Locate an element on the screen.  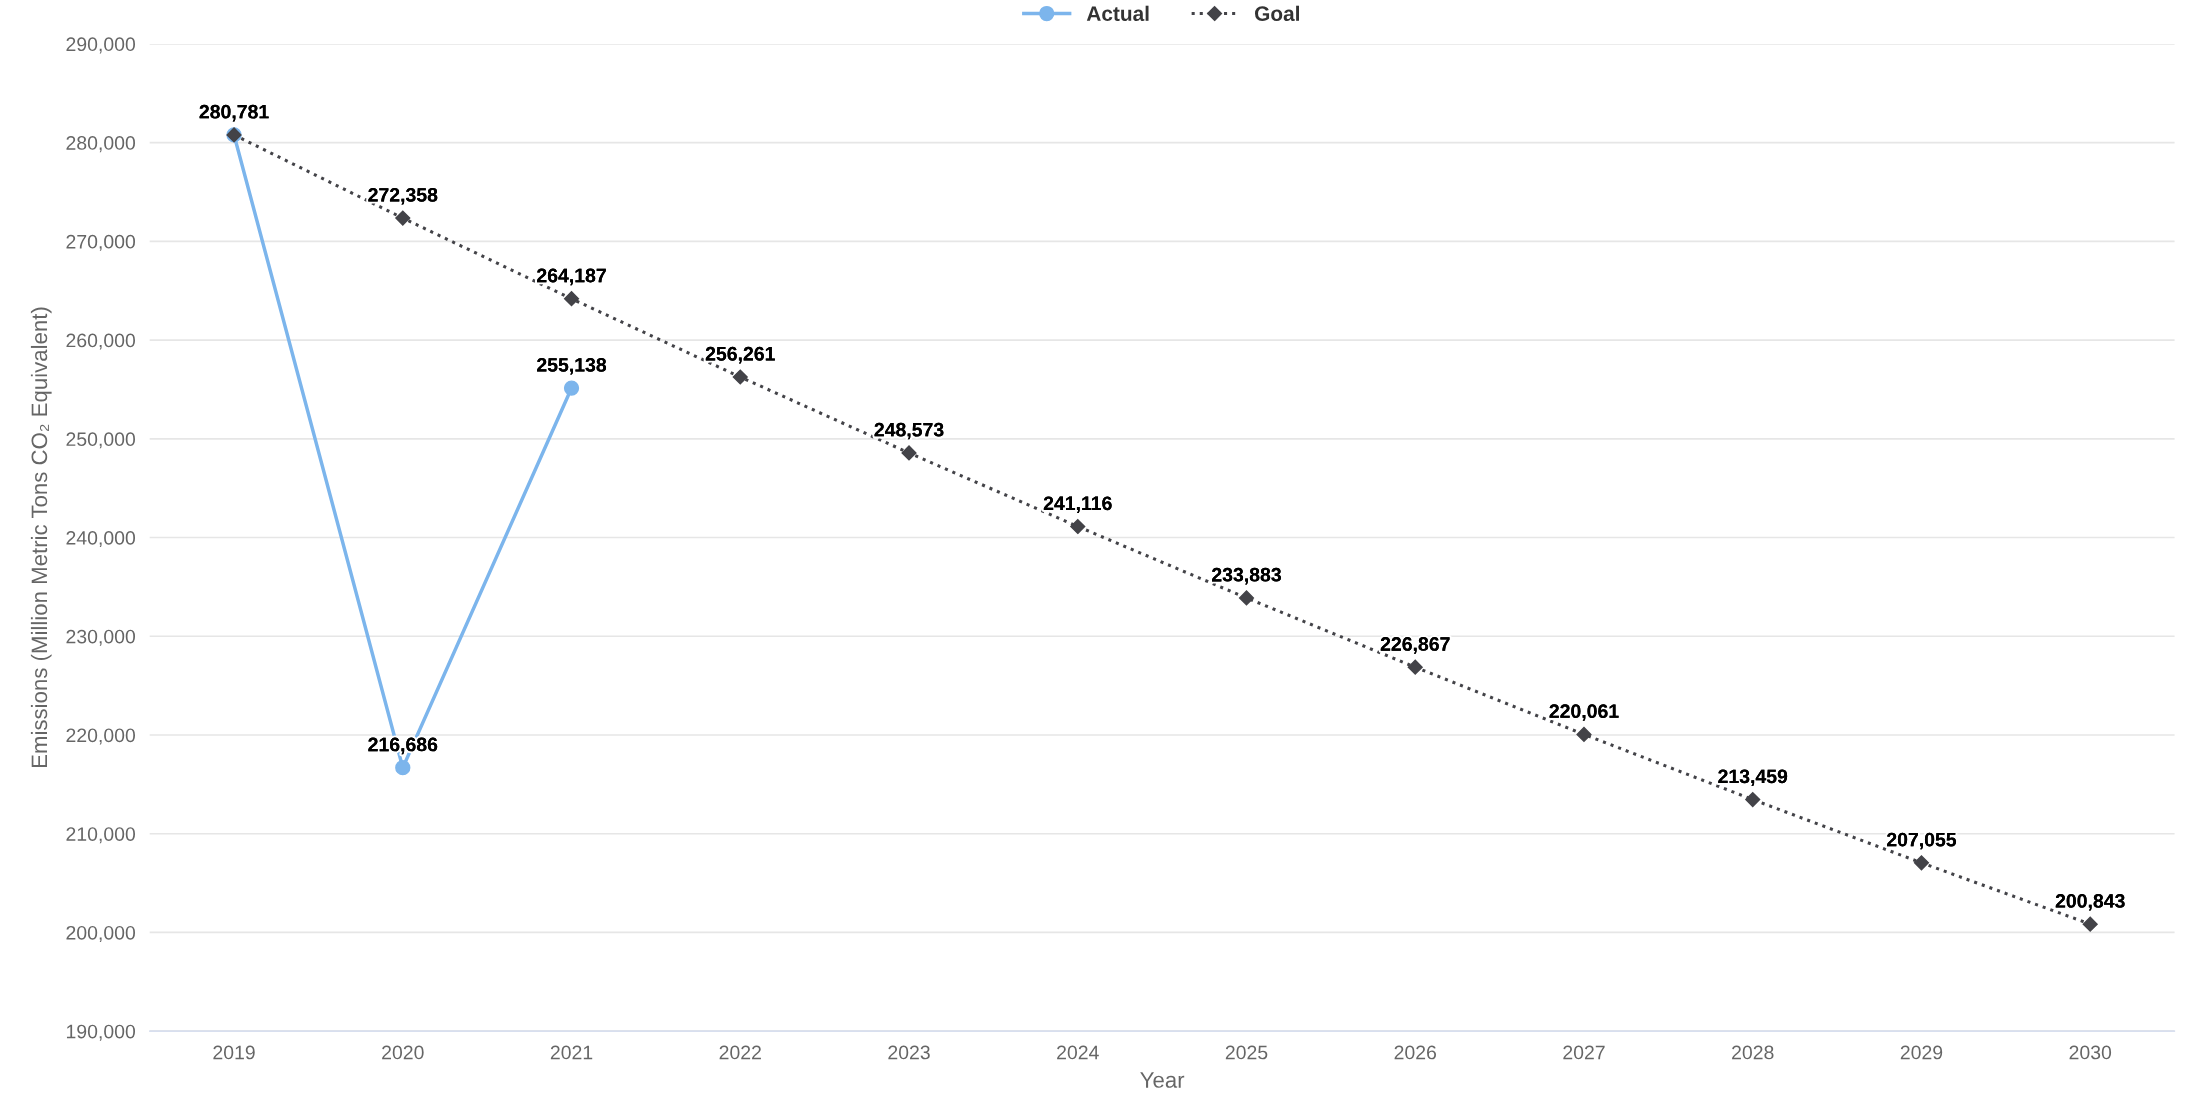
y-tick-label: 270,000 is located at coordinates (101, 242).